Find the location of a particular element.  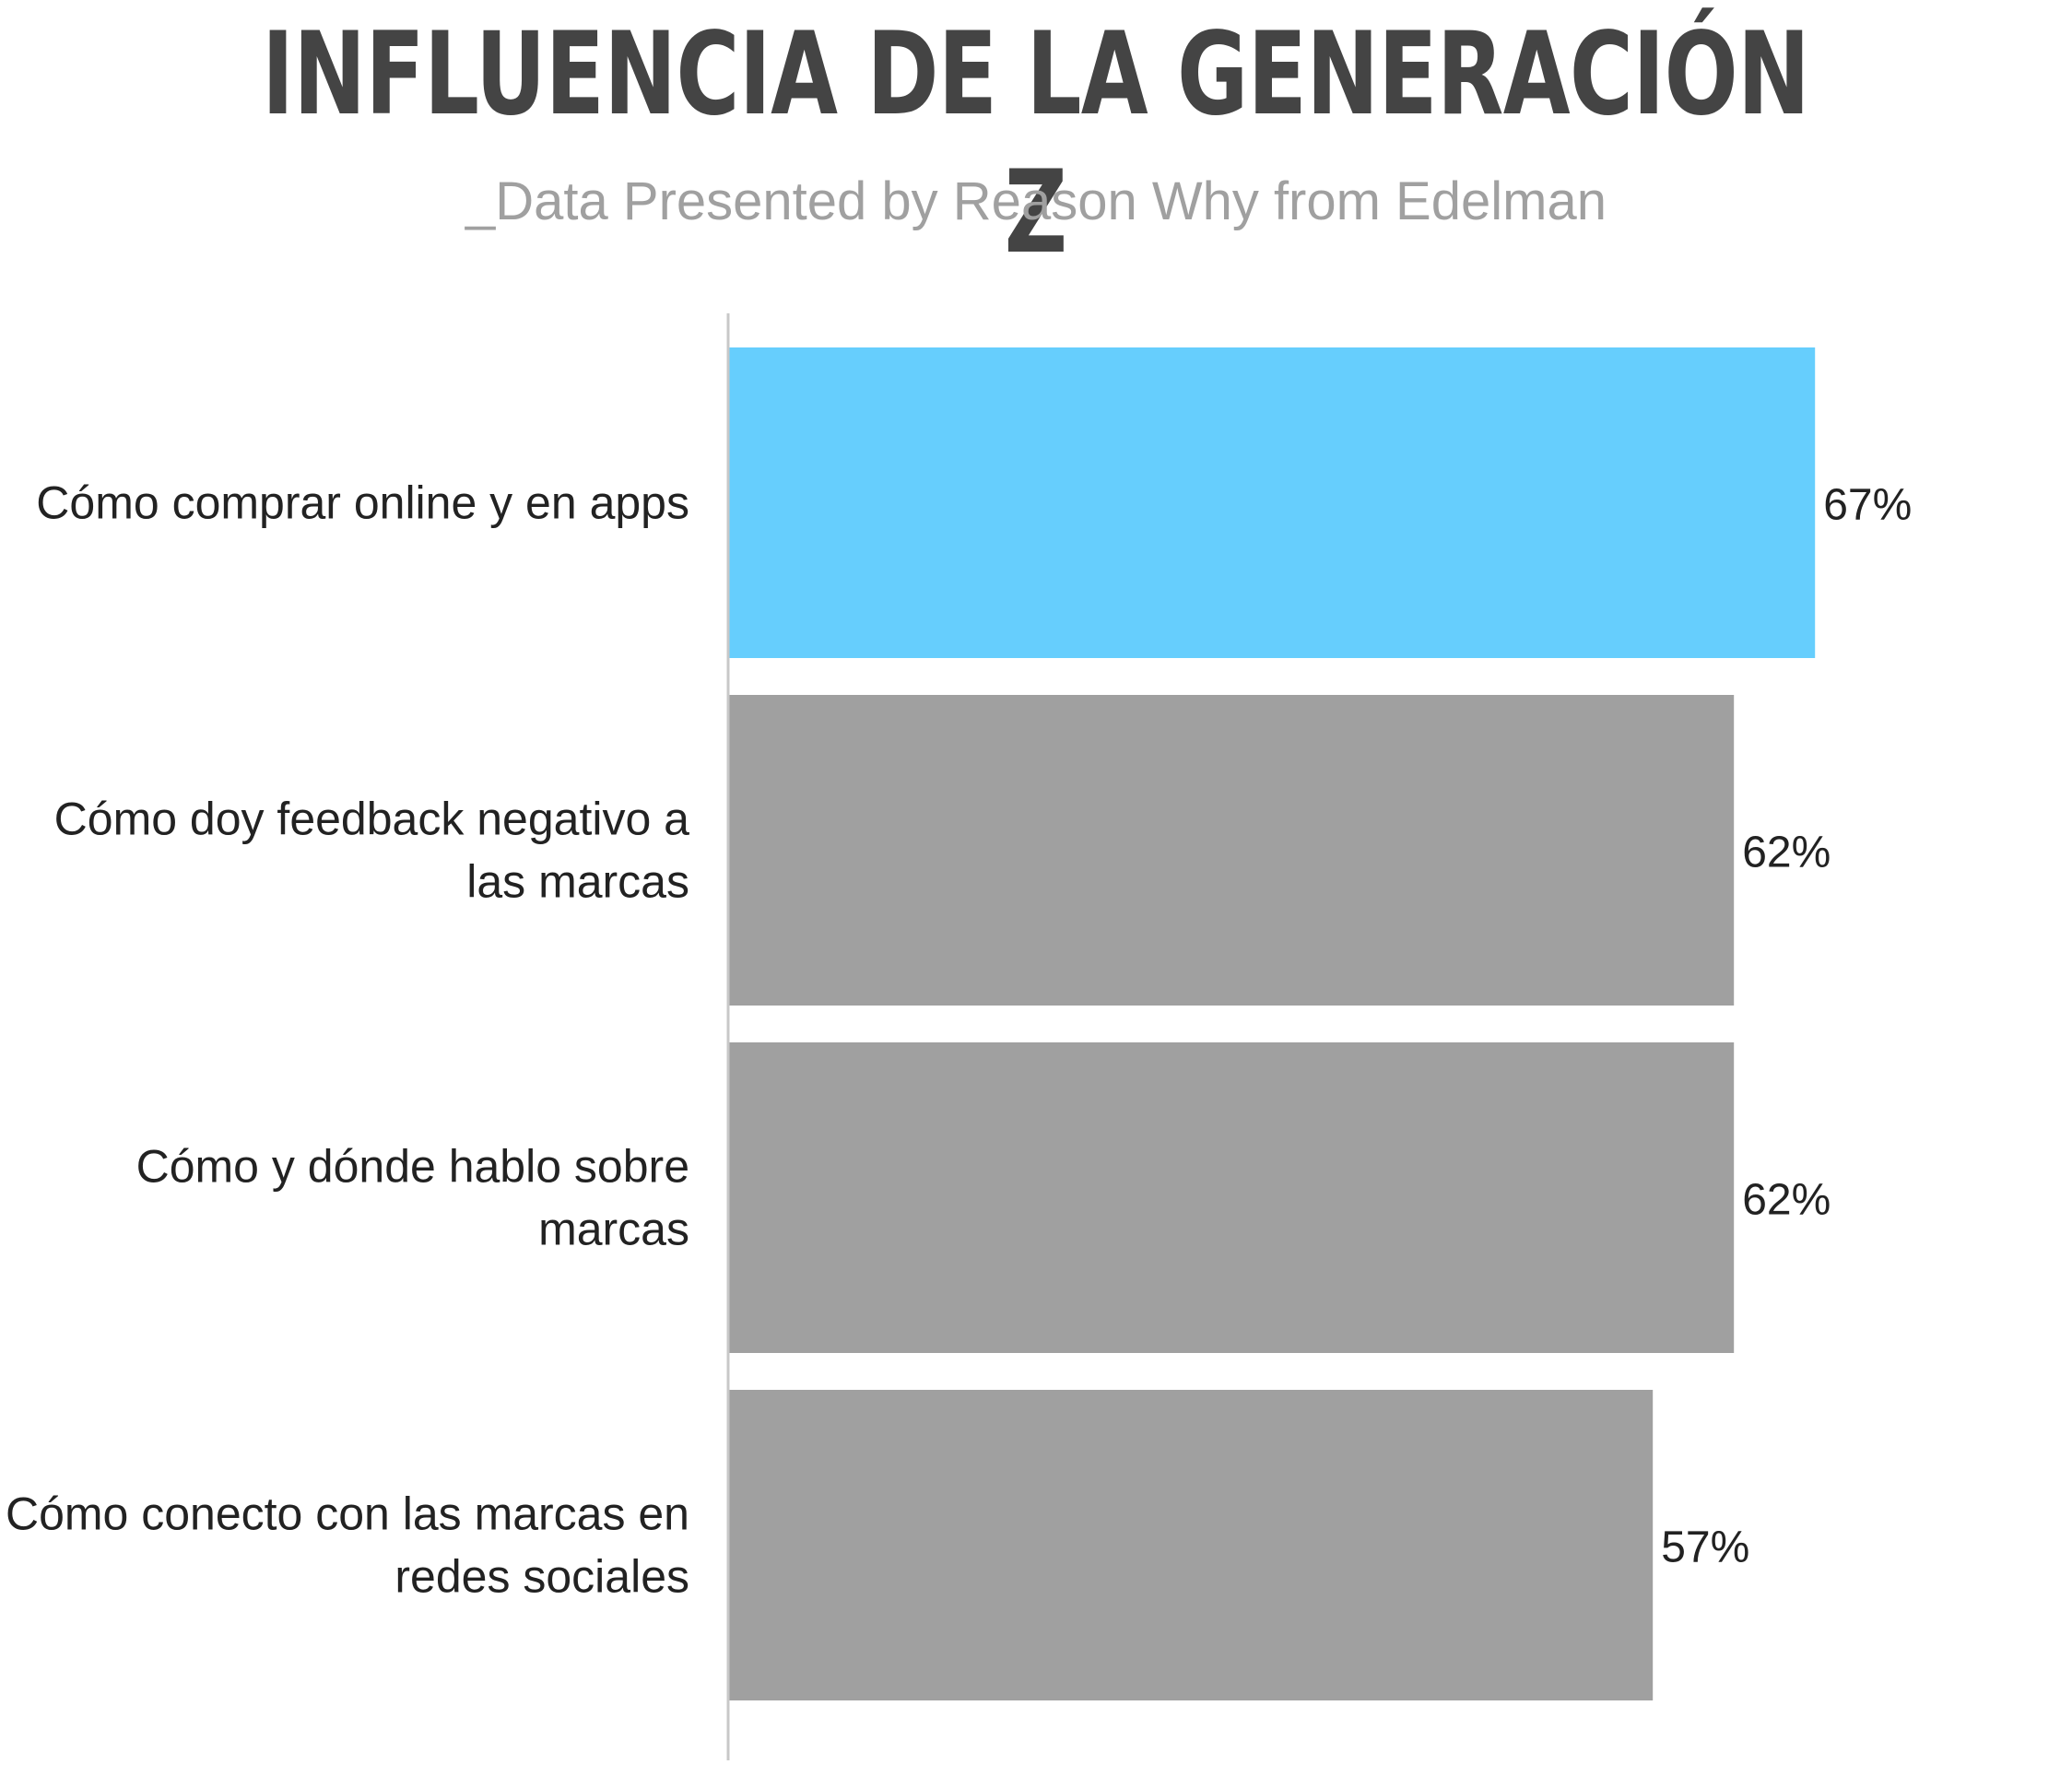

category-label: redes sociales is located at coordinates (542, 1577).